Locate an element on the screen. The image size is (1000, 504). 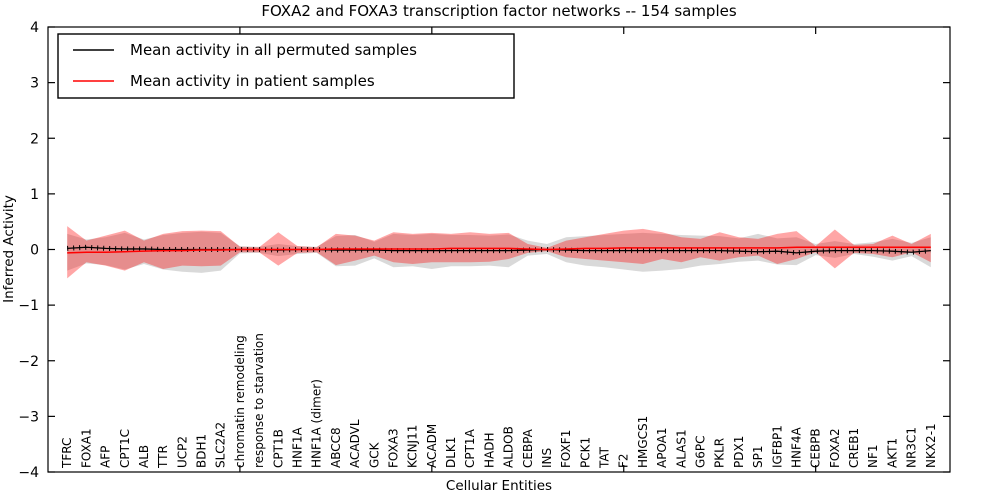
x-category-label: TTR is located at coordinates (163, 457).